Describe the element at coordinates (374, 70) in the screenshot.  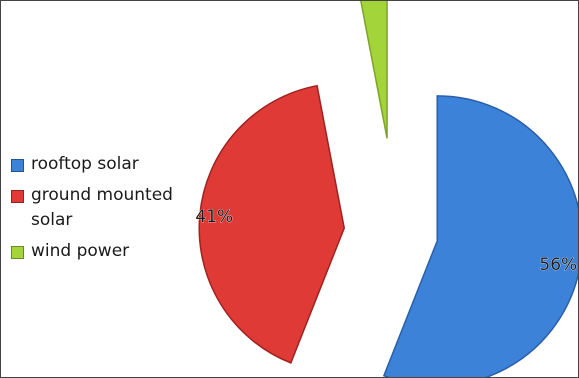
I see `pie-slice-wind-power` at that location.